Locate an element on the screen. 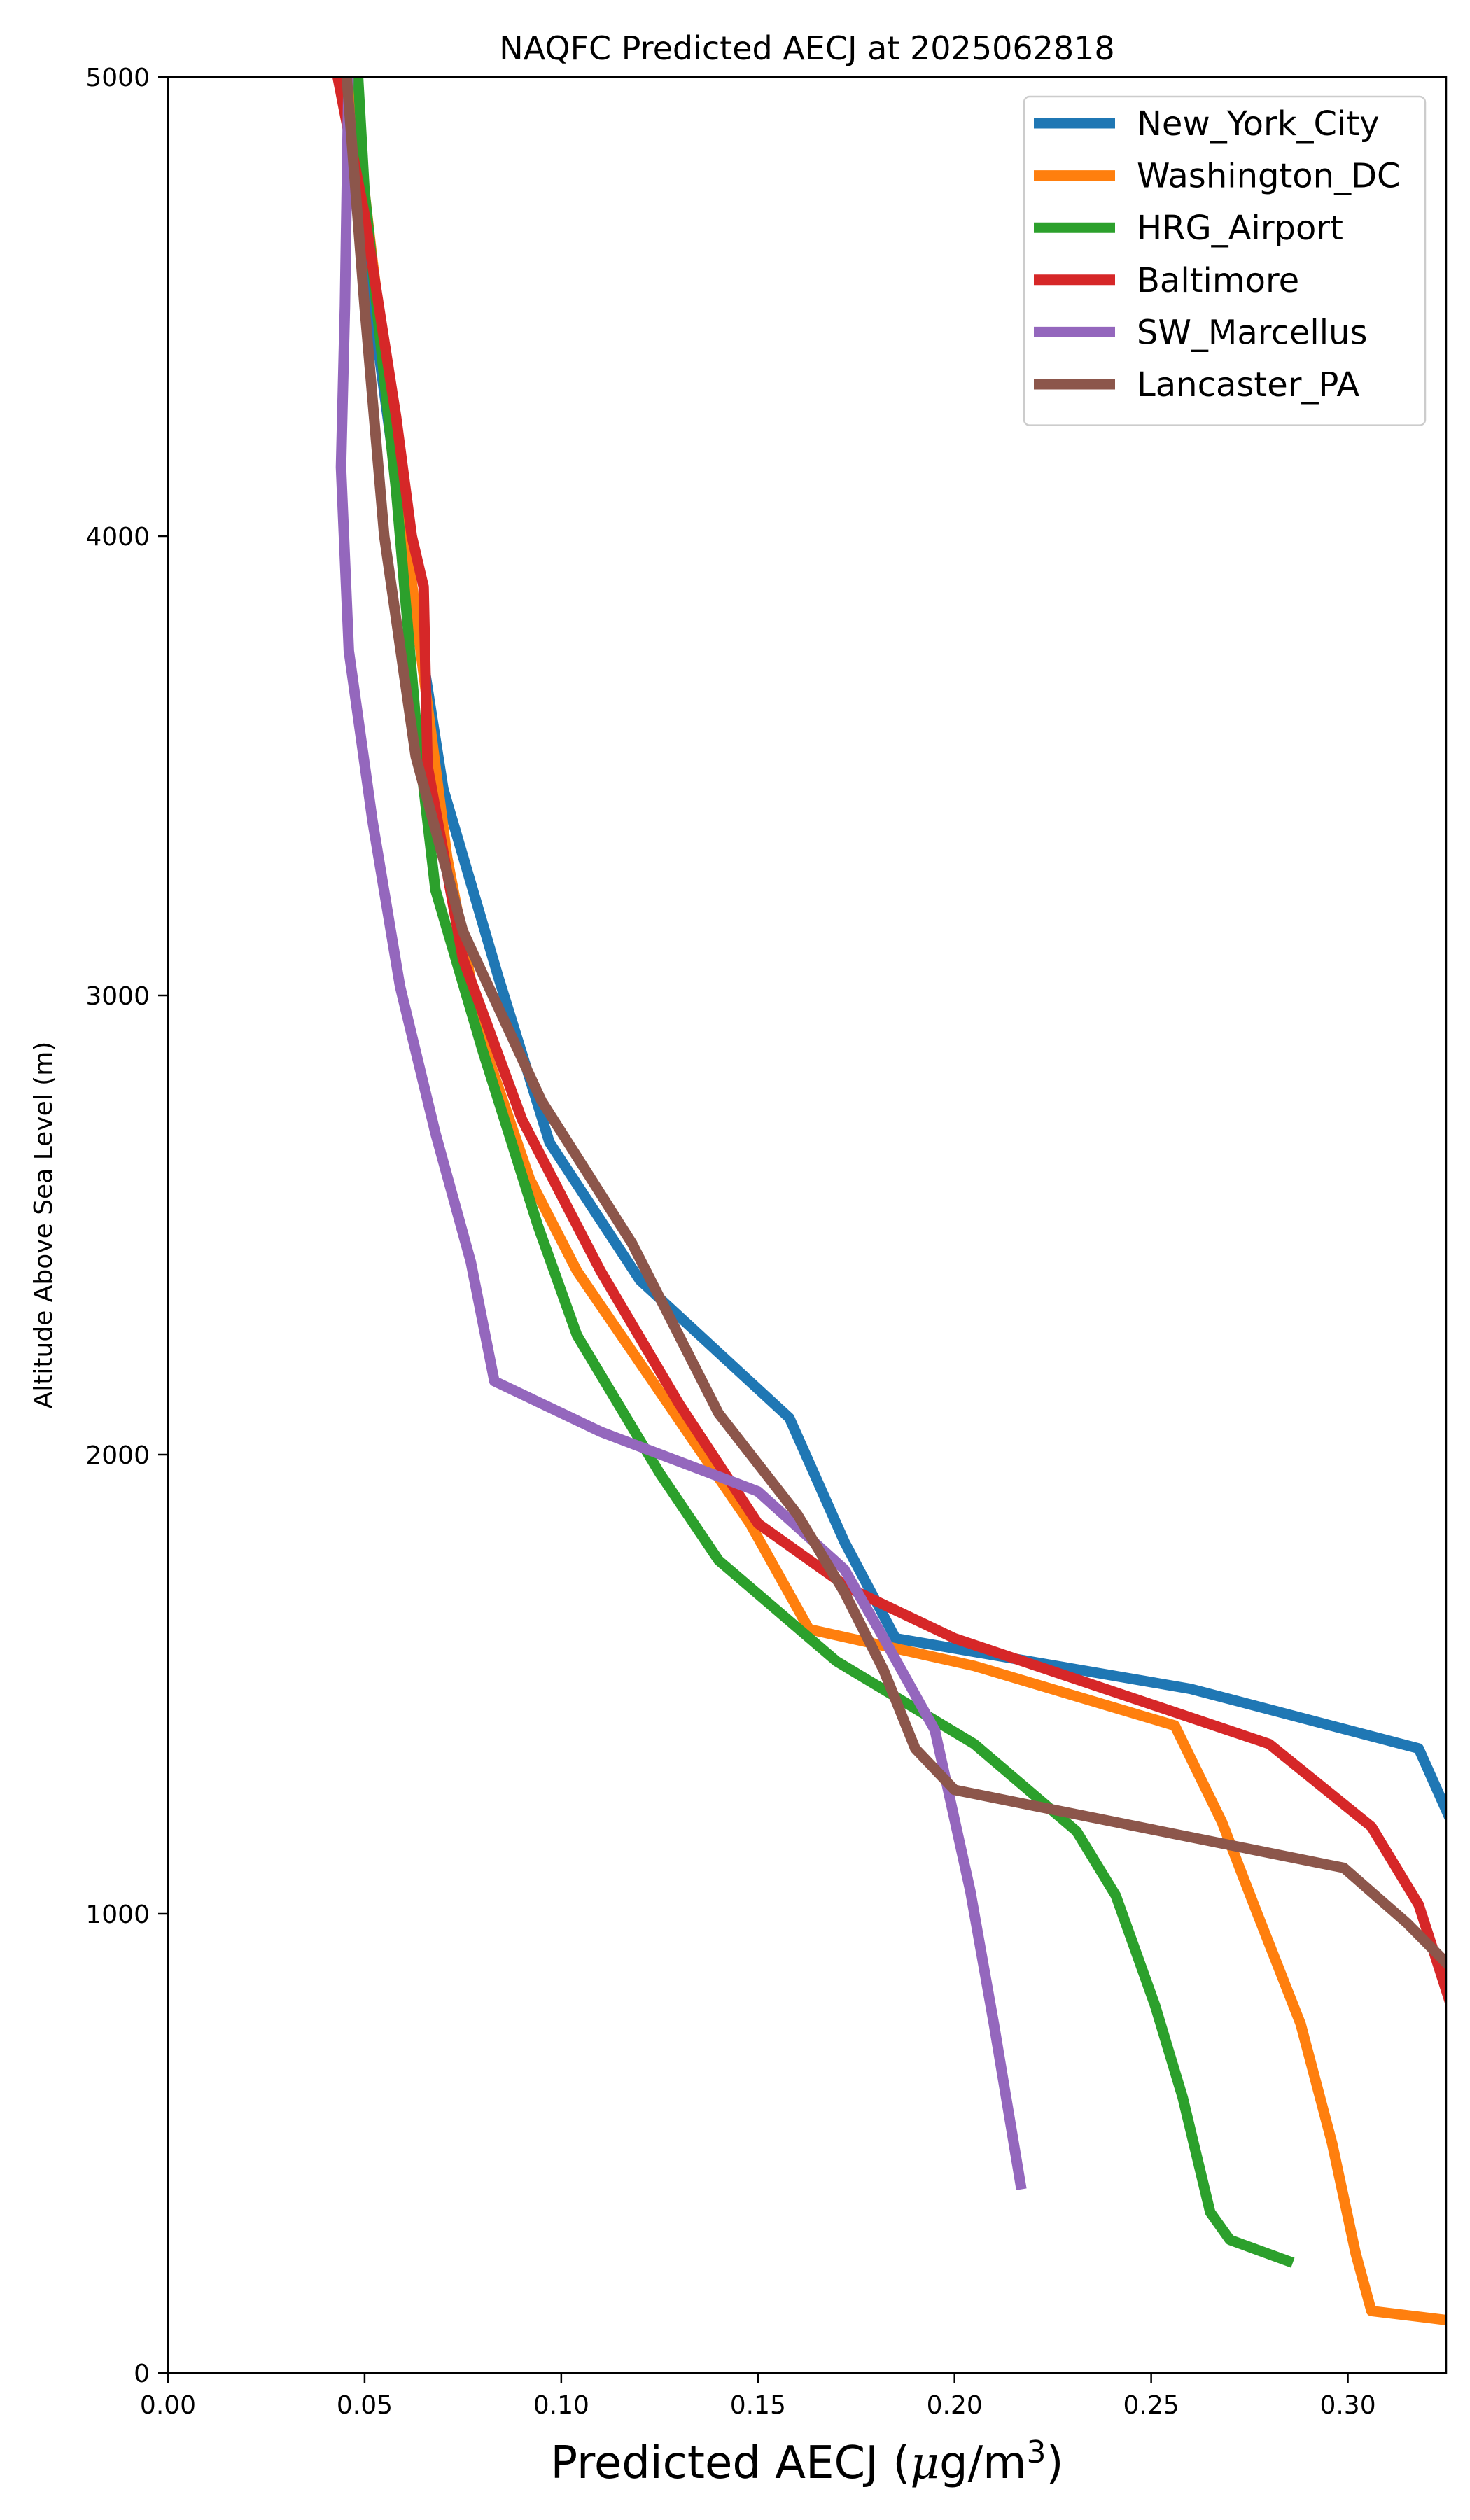 This screenshot has width=1470, height=2520. y-tick-label: 2000 is located at coordinates (117, 1455).